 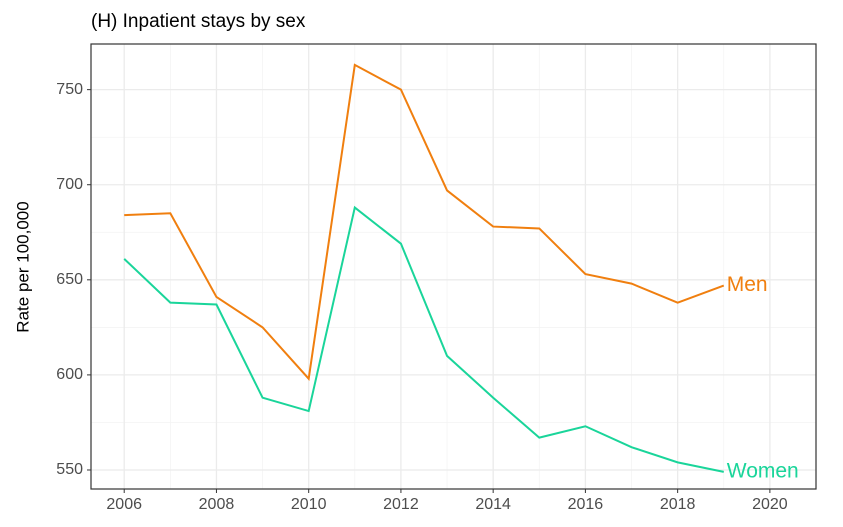 What do you see at coordinates (69, 89) in the screenshot?
I see `y-tick-label: 750` at bounding box center [69, 89].